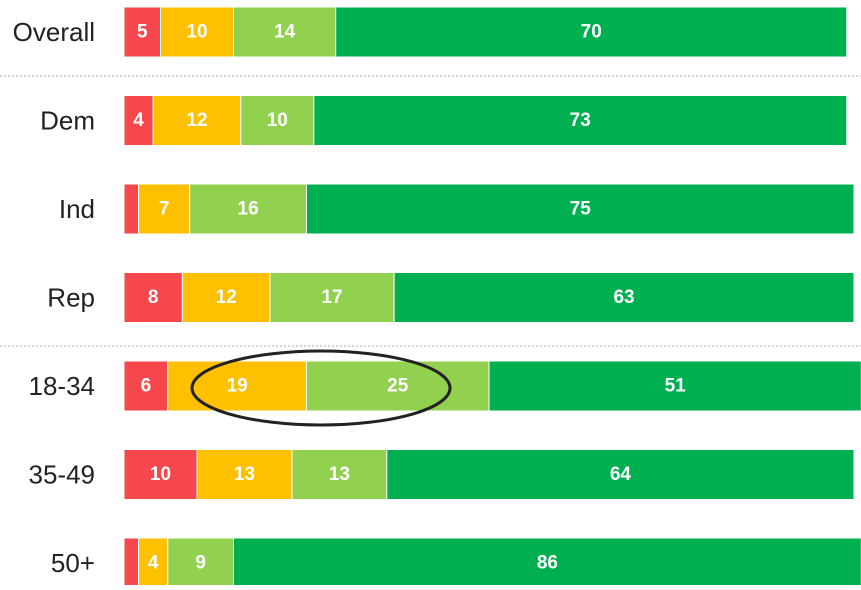 This screenshot has height=590, width=861. What do you see at coordinates (71, 298) in the screenshot?
I see `category-label: Rep` at bounding box center [71, 298].